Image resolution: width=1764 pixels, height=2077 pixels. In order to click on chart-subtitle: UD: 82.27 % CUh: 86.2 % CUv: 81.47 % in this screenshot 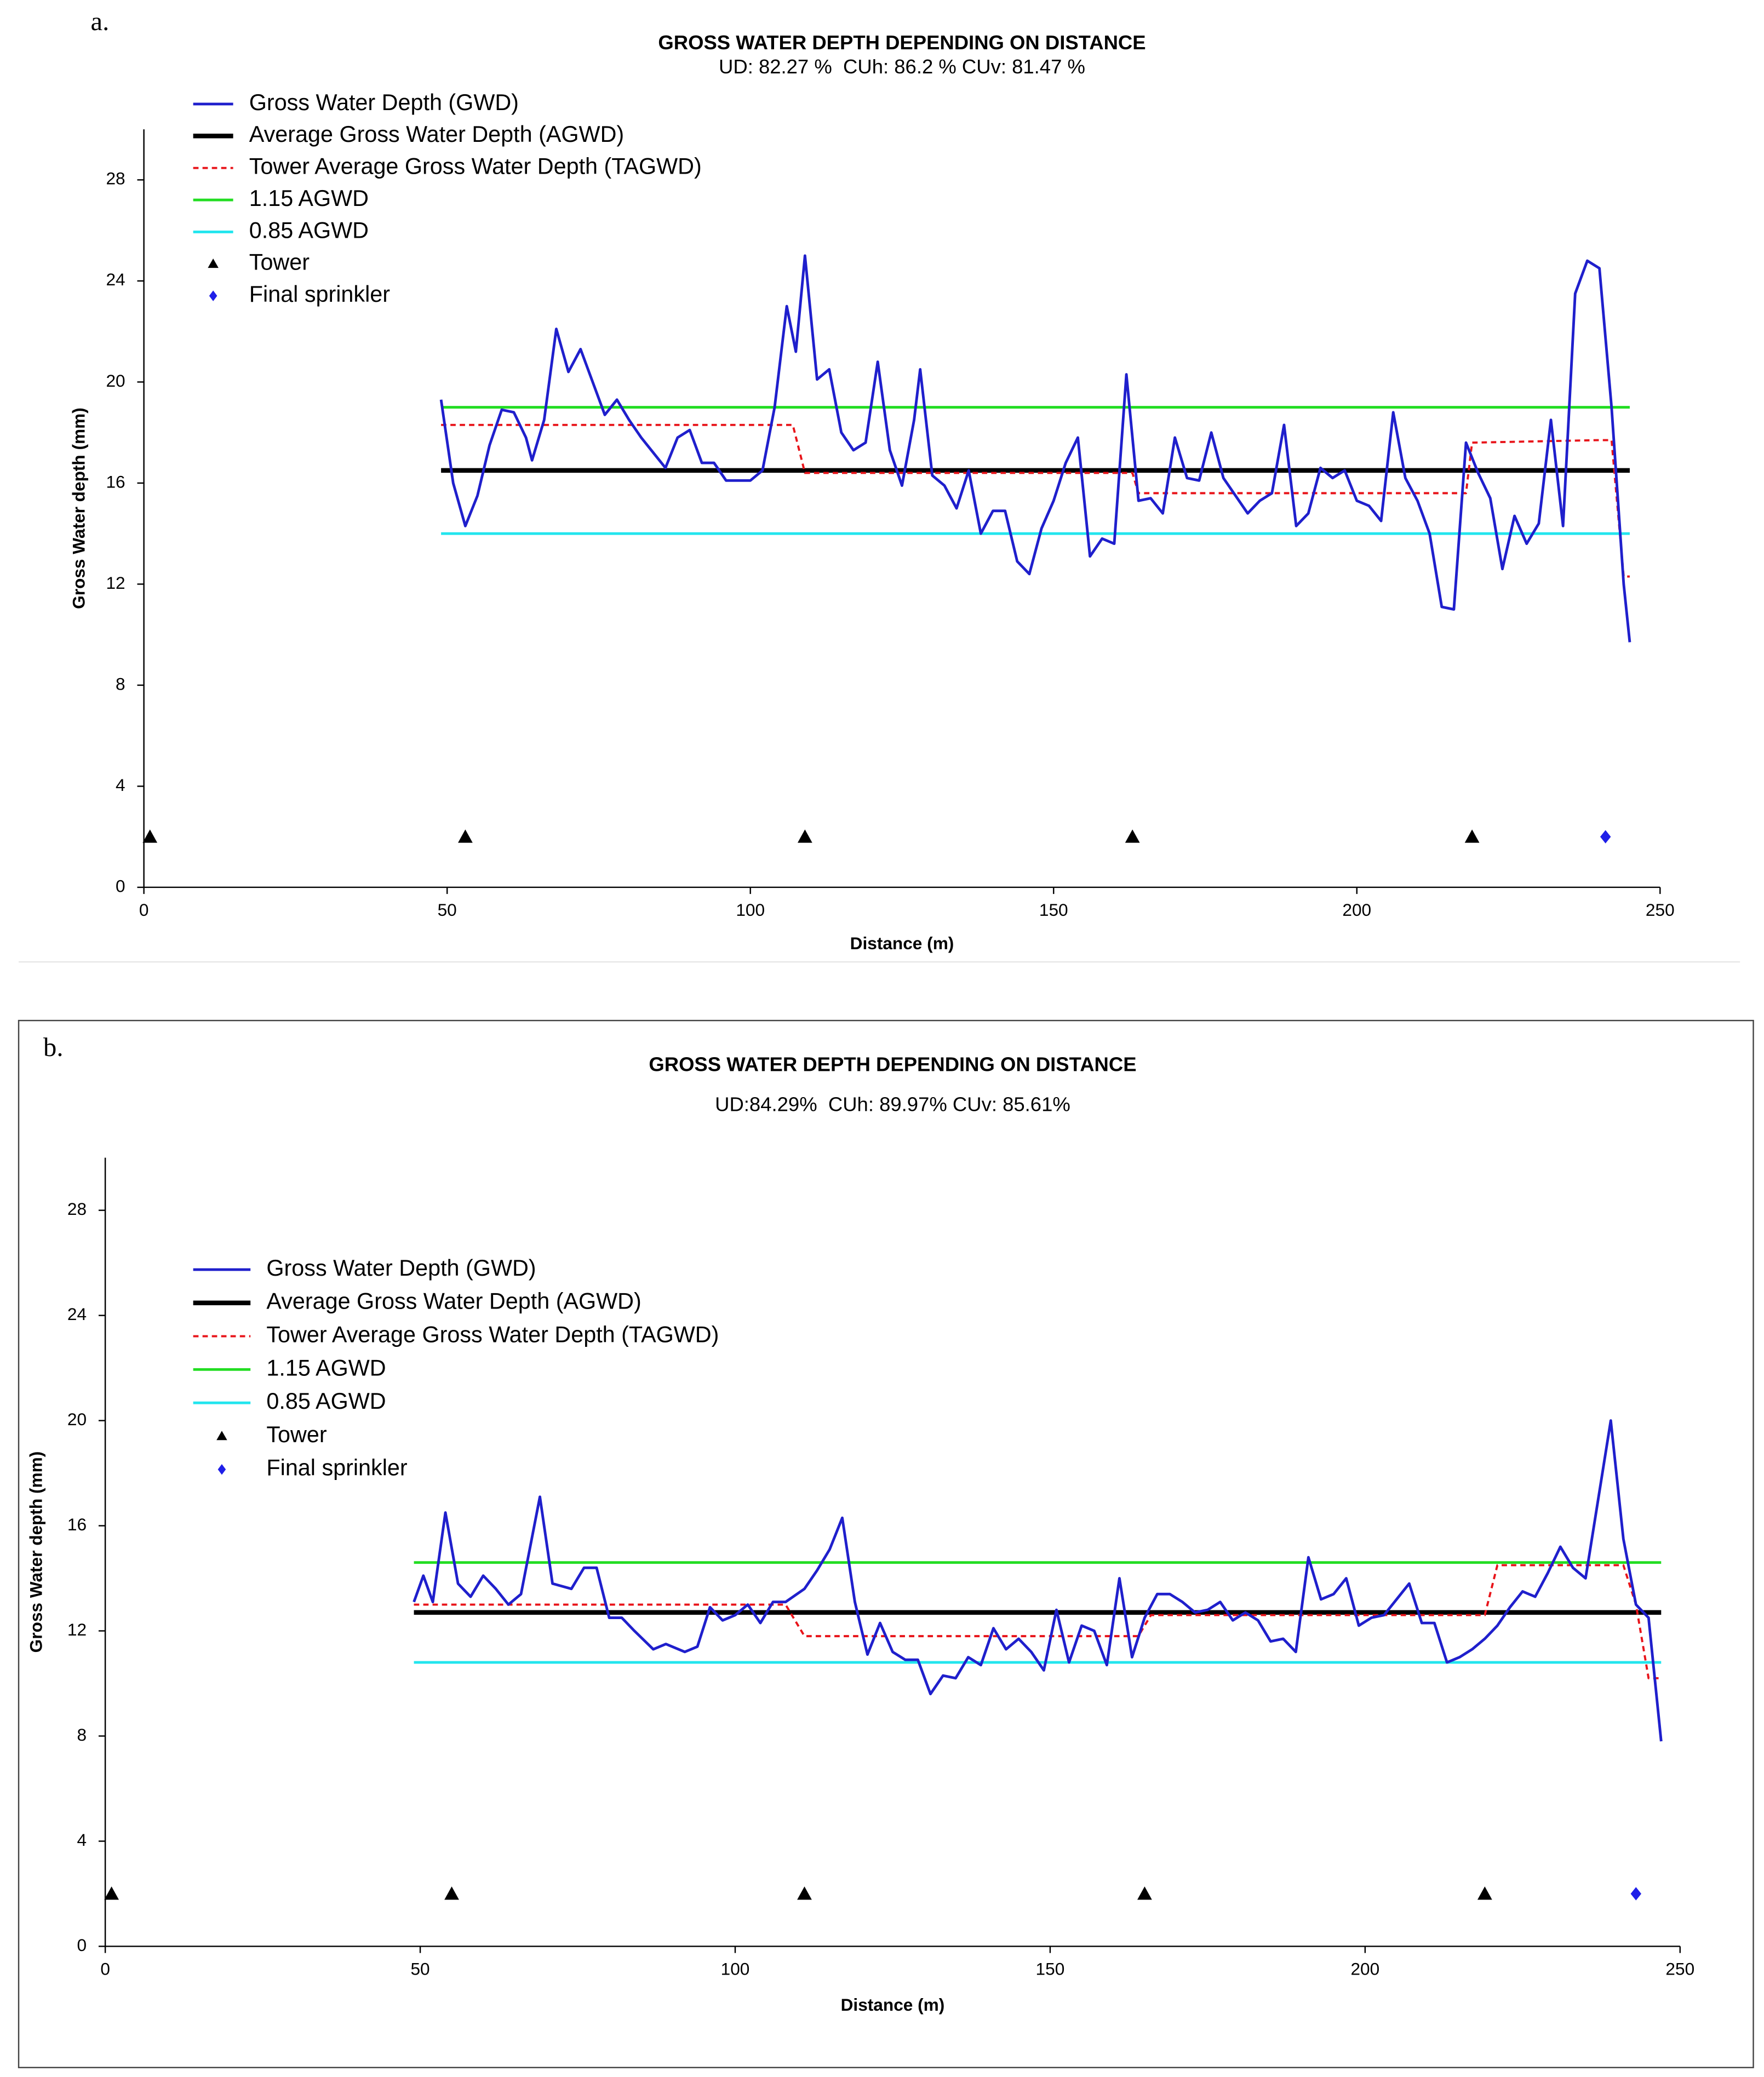, I will do `click(902, 66)`.